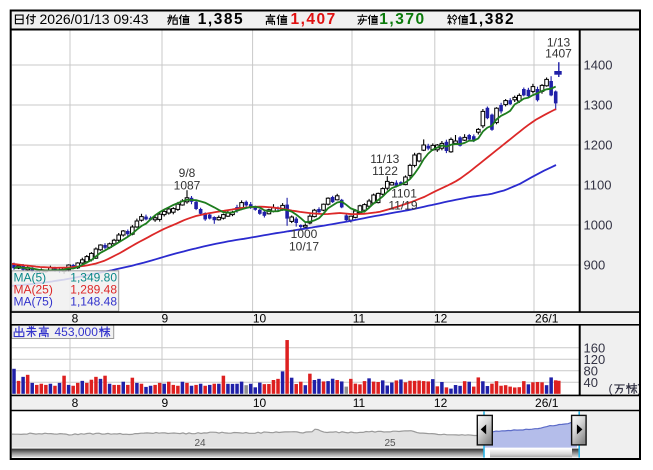 The width and height of the screenshot is (653, 470). I want to click on svg-text: 1300, so click(598, 105).